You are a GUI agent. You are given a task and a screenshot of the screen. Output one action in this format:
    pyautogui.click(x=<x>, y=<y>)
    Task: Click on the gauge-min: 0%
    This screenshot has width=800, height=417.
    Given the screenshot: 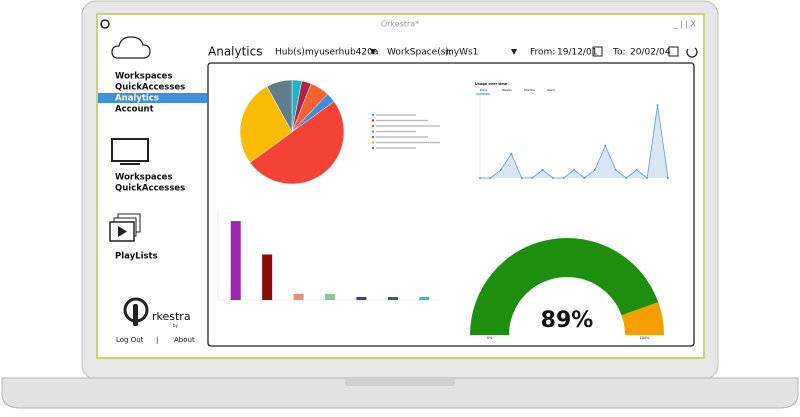 What is the action you would take?
    pyautogui.click(x=490, y=338)
    